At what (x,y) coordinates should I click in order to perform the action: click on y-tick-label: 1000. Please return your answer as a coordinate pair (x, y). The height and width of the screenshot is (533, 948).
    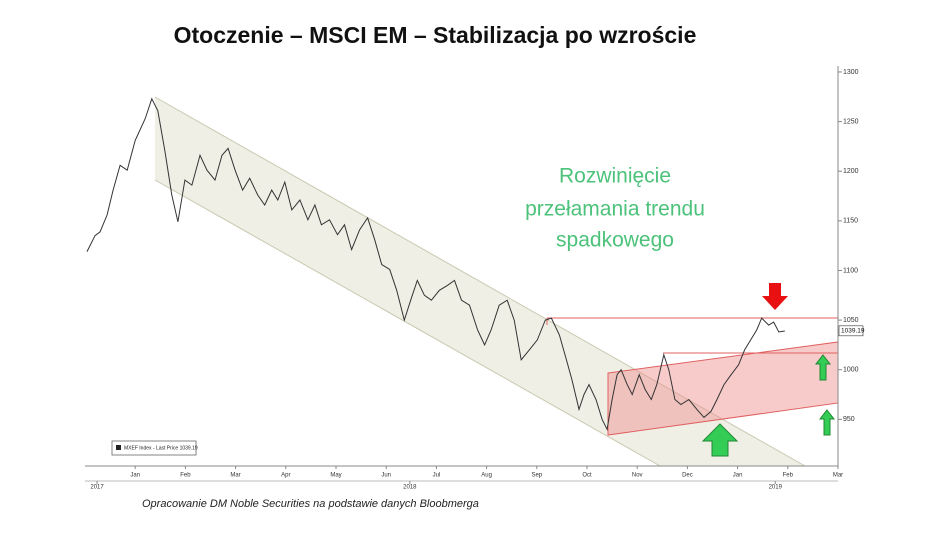
    Looking at the image, I should click on (851, 370).